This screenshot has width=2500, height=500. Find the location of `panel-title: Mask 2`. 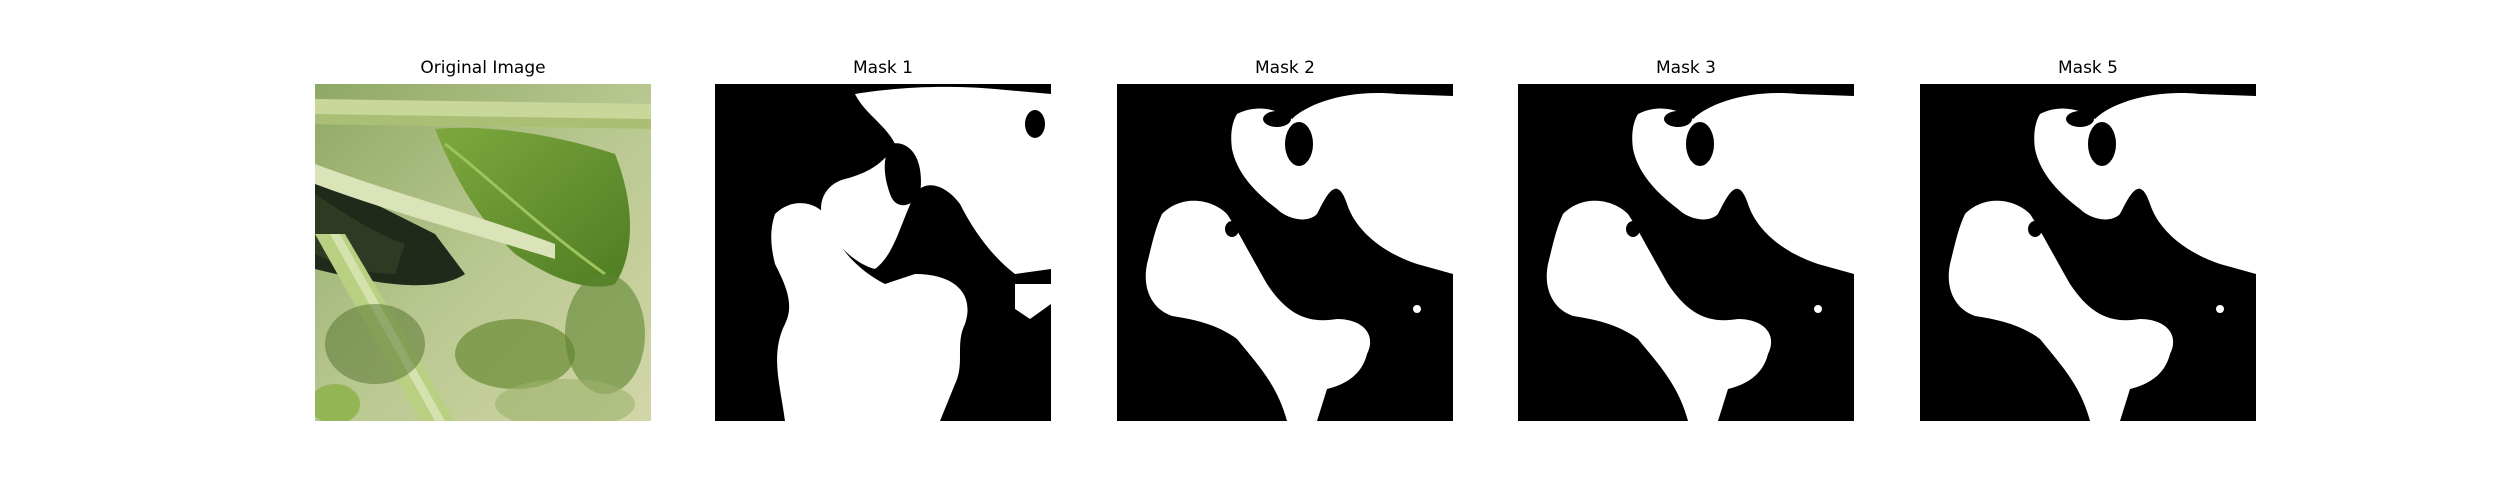

panel-title: Mask 2 is located at coordinates (1284, 68).